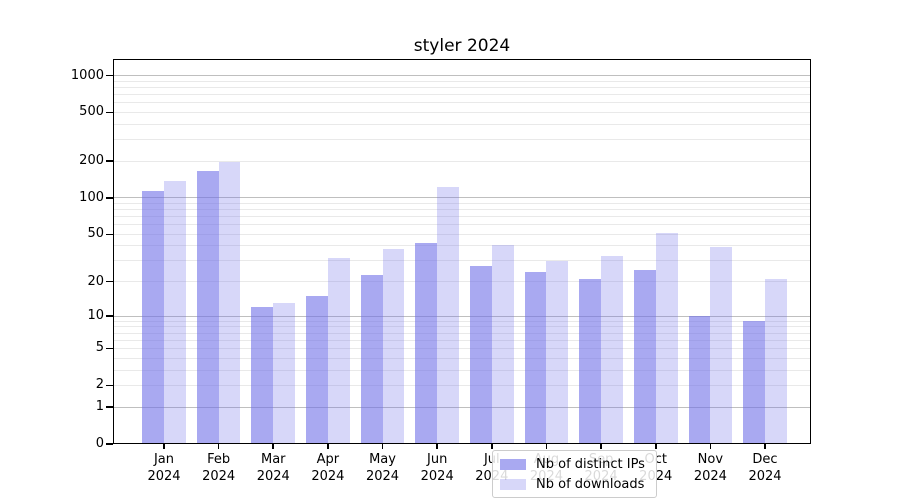 The image size is (900, 500). Describe the element at coordinates (95, 234) in the screenshot. I see `y-tick-label: 50` at that location.